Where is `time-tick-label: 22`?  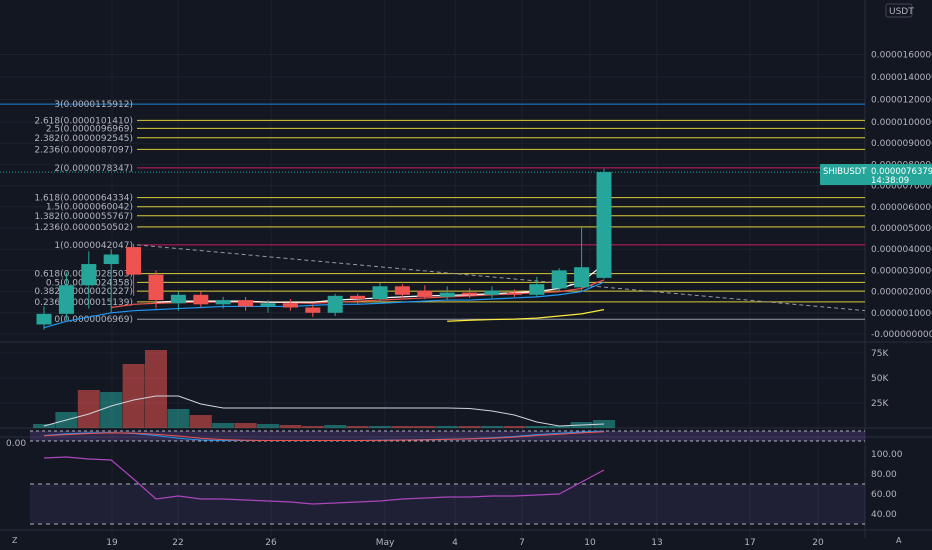 time-tick-label: 22 is located at coordinates (177, 543).